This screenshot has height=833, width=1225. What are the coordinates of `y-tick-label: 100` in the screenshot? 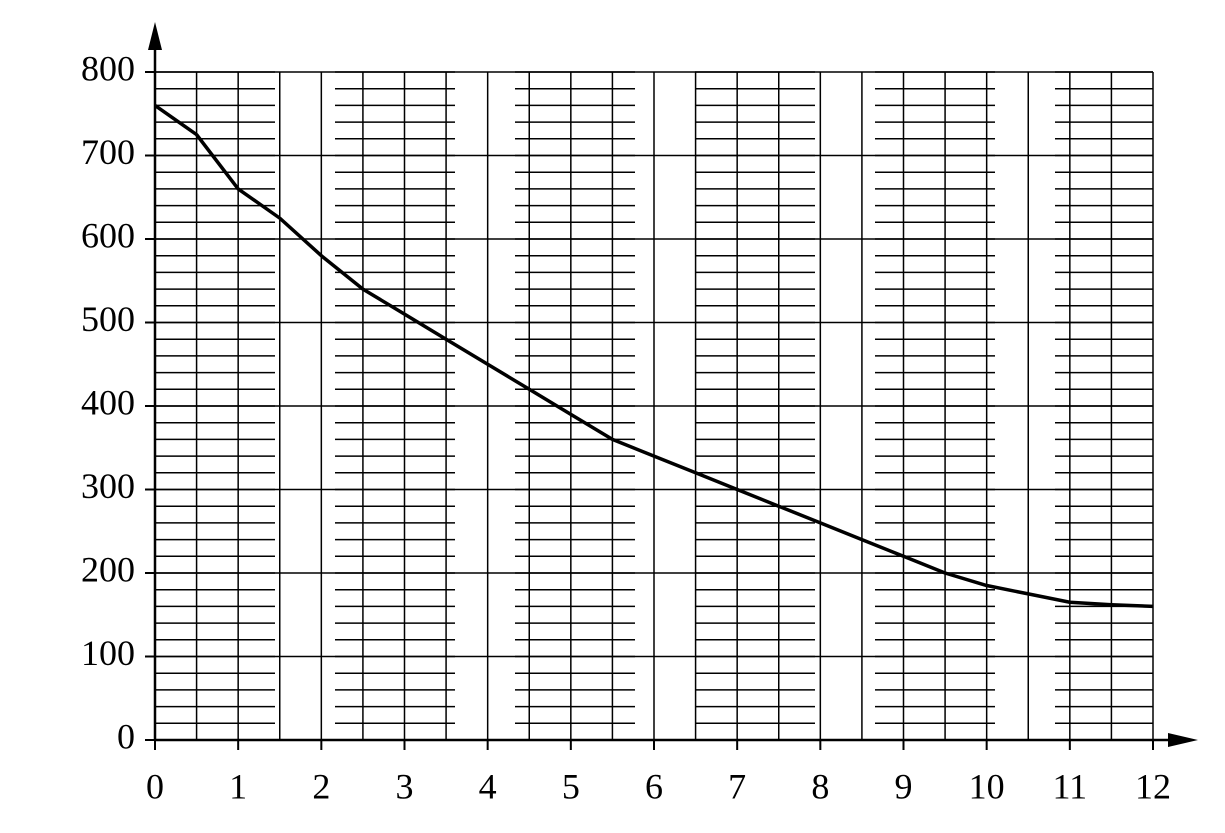 It's located at (108, 653).